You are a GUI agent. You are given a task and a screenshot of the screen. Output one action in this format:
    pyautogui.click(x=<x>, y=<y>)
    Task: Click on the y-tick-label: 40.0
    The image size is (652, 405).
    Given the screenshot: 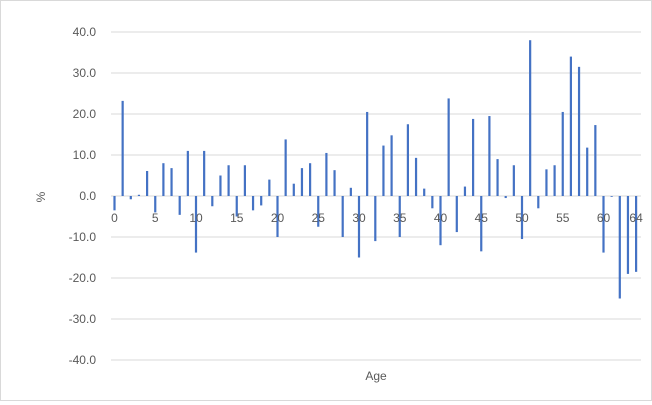 What is the action you would take?
    pyautogui.click(x=85, y=32)
    